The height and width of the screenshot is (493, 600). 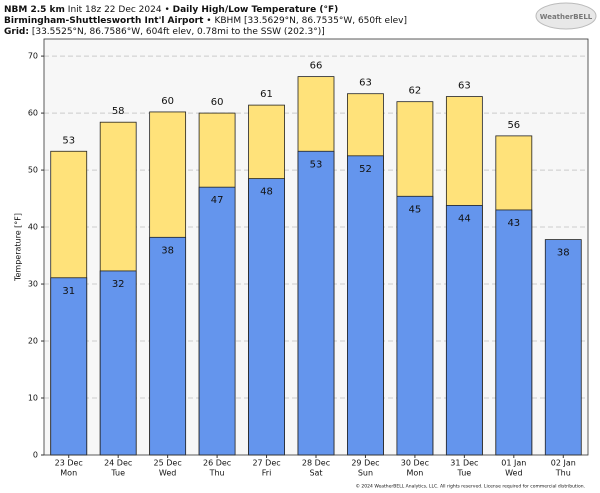 I want to click on x-tick-label: 25 Dec, so click(x=168, y=463).